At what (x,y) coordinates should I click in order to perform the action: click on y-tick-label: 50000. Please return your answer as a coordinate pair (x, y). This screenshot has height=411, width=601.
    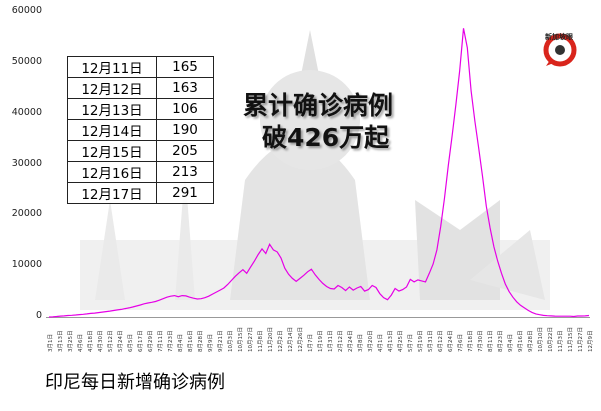
    Looking at the image, I should click on (26, 61).